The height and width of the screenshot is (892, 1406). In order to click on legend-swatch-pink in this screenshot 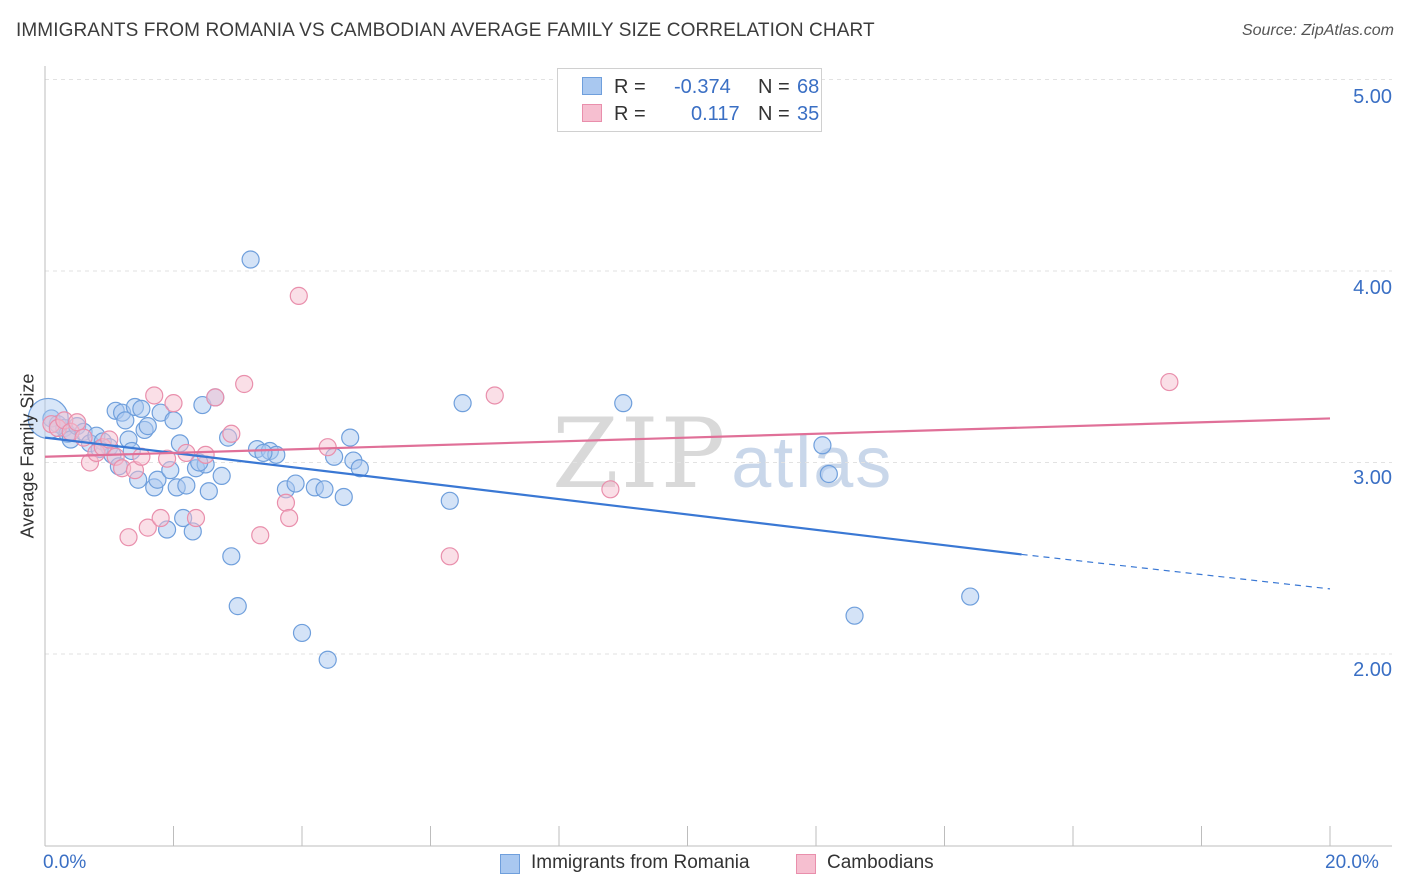, I will do `click(592, 113)`.